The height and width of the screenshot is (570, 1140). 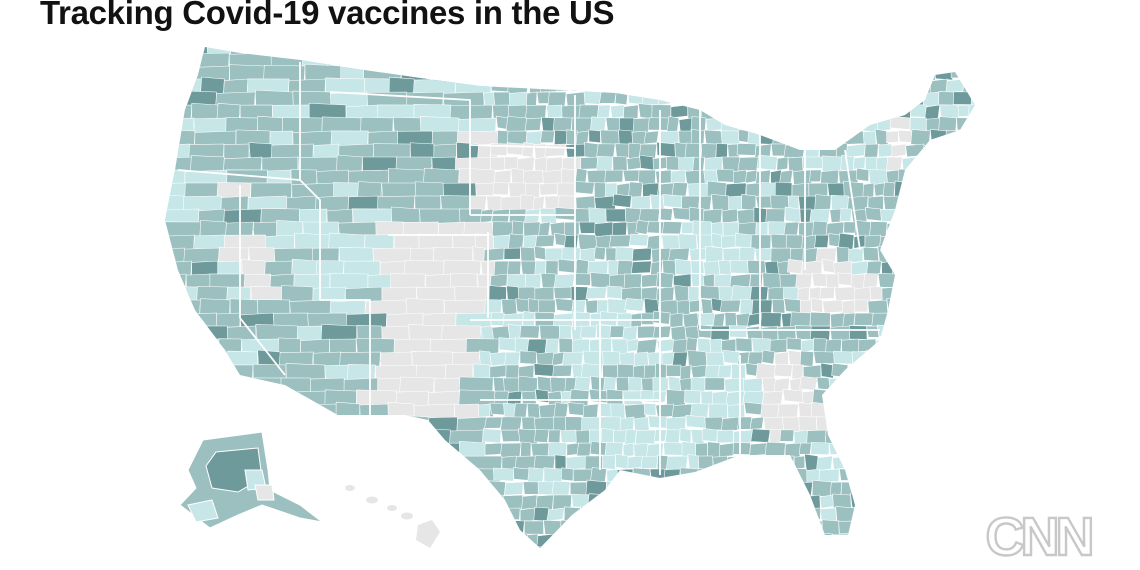 What do you see at coordinates (400, 153) in the screenshot?
I see `state-border` at bounding box center [400, 153].